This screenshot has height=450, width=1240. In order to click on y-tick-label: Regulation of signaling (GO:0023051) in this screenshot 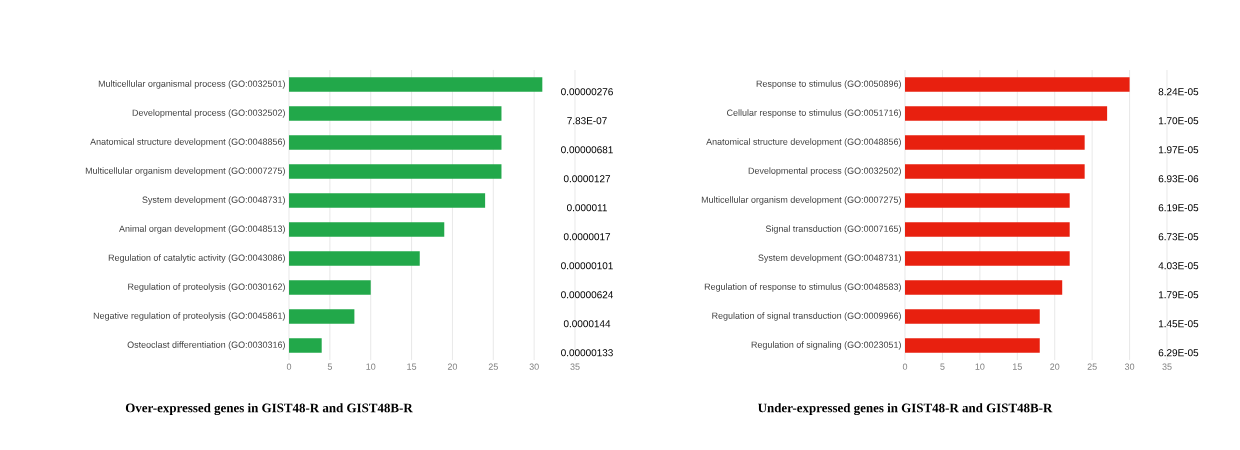, I will do `click(826, 345)`.